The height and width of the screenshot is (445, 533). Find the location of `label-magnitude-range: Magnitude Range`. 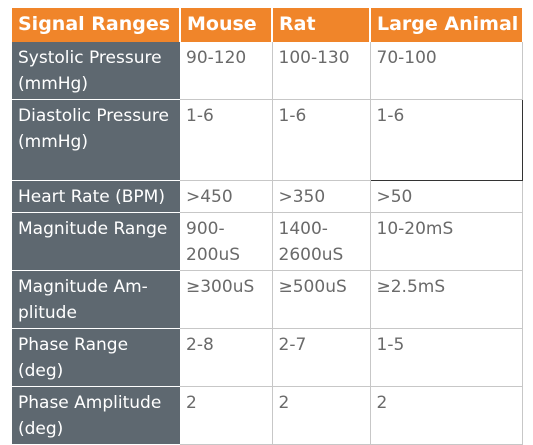

label-magnitude-range: Magnitude Range is located at coordinates (96, 241).